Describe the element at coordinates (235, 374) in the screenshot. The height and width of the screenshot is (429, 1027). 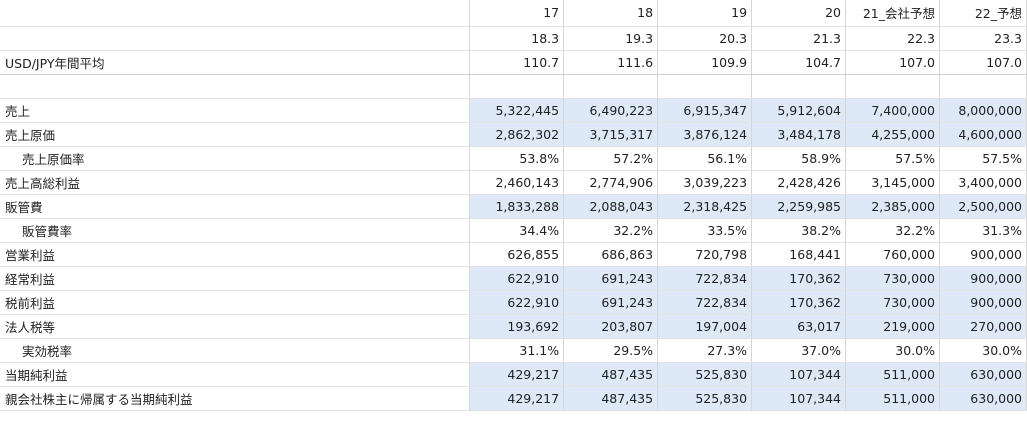
I see `row-label-cell: 当期純利益` at that location.